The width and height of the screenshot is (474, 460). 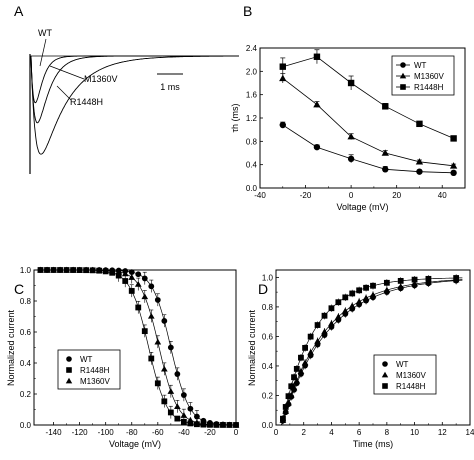 I want to click on panel-label: A, so click(x=19, y=11).